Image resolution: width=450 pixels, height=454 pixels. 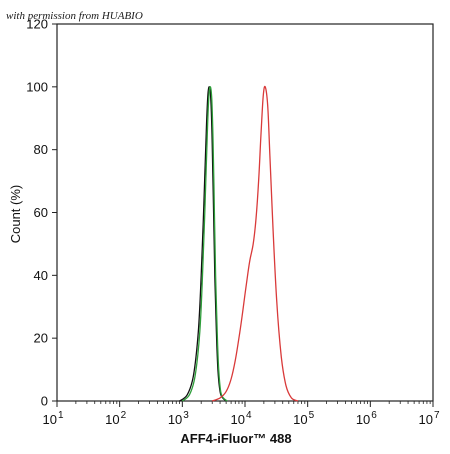 What do you see at coordinates (15, 214) in the screenshot?
I see `y-axis-title: Count (%)` at bounding box center [15, 214].